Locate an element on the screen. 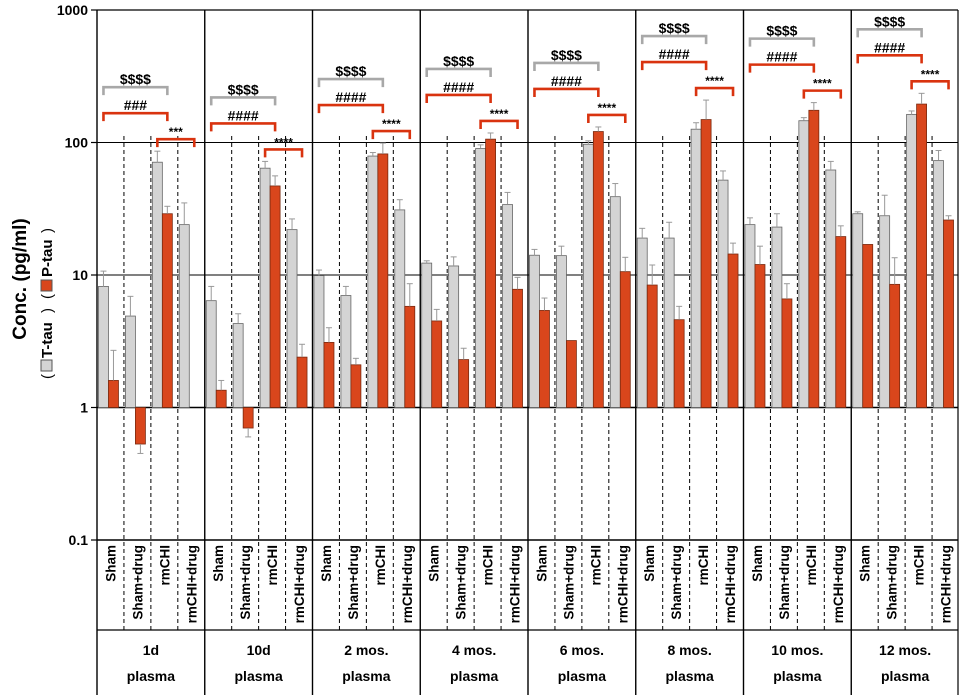 This screenshot has width=959, height=695. y-tick-label-1: 1 is located at coordinates (84, 408).